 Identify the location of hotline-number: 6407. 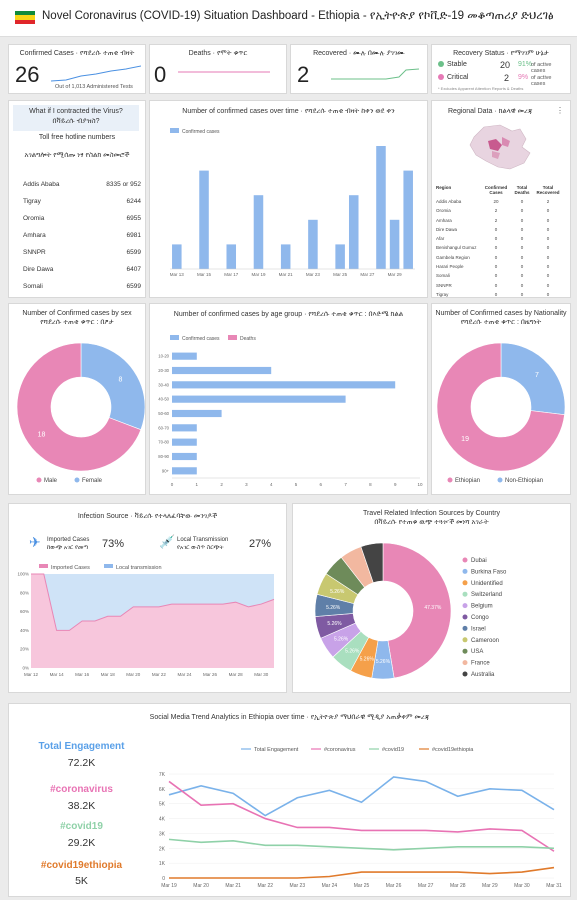
(133, 269).